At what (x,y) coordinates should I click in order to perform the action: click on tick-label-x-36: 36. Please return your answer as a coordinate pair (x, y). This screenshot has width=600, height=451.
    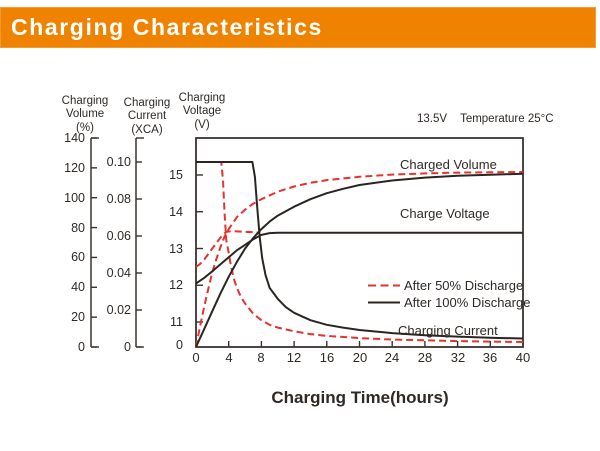
    Looking at the image, I should click on (490, 357).